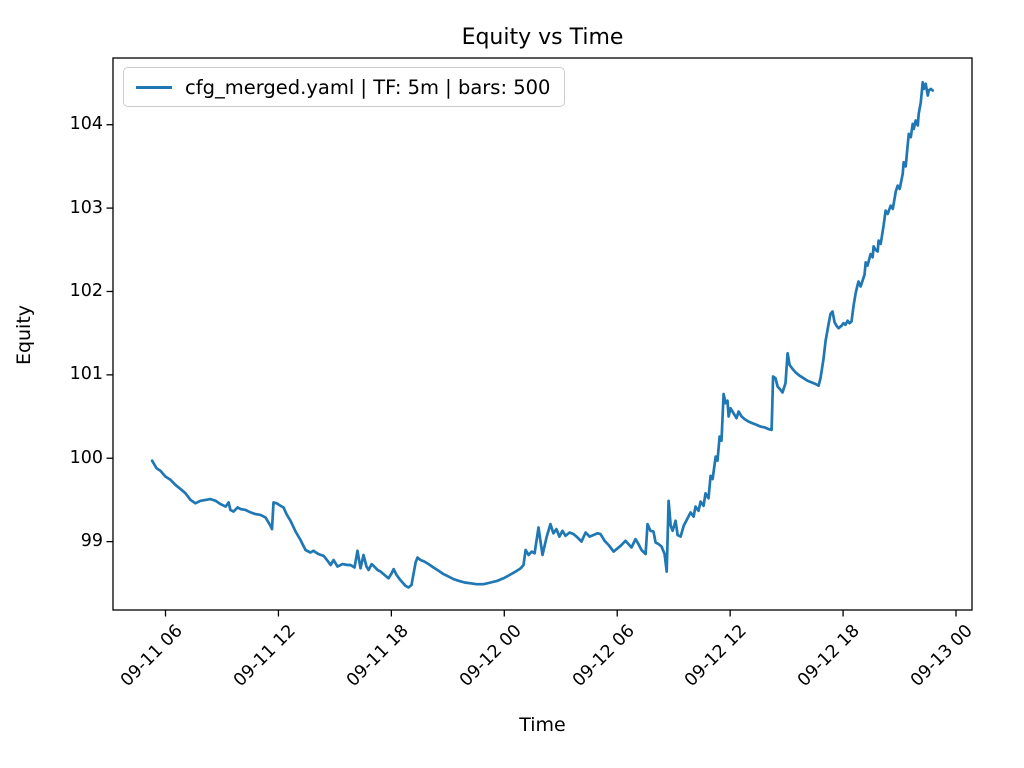  What do you see at coordinates (86, 290) in the screenshot?
I see `y-tick-label: 102` at bounding box center [86, 290].